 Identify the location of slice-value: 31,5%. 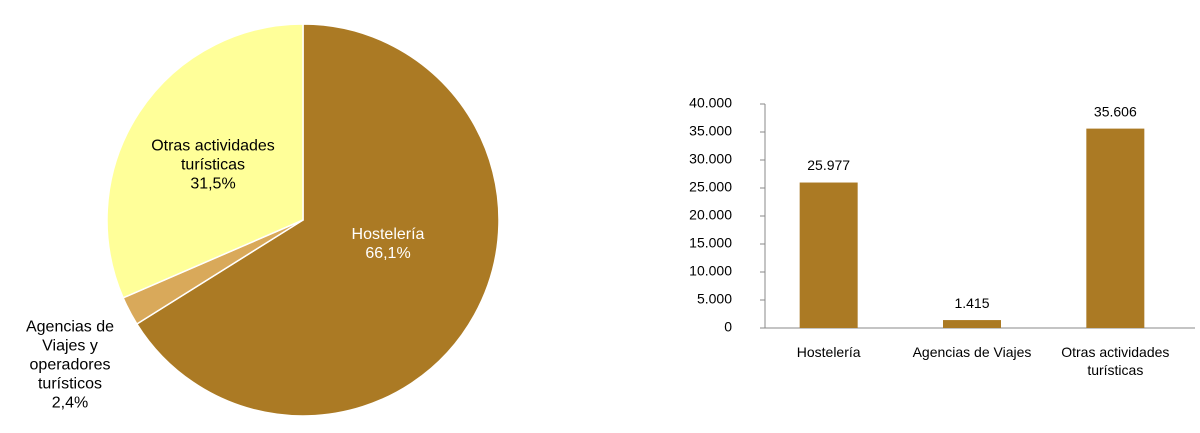
(213, 184).